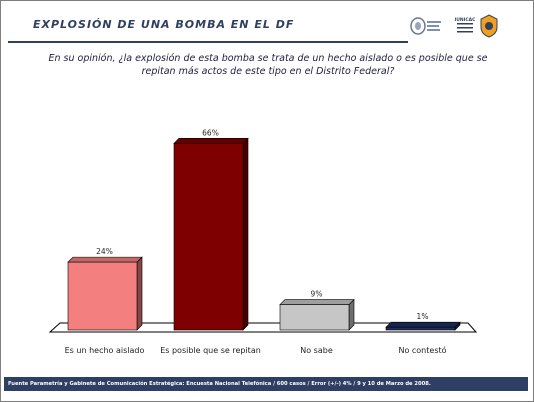 This screenshot has width=534, height=402. I want to click on category-label: No sabe, so click(316, 350).